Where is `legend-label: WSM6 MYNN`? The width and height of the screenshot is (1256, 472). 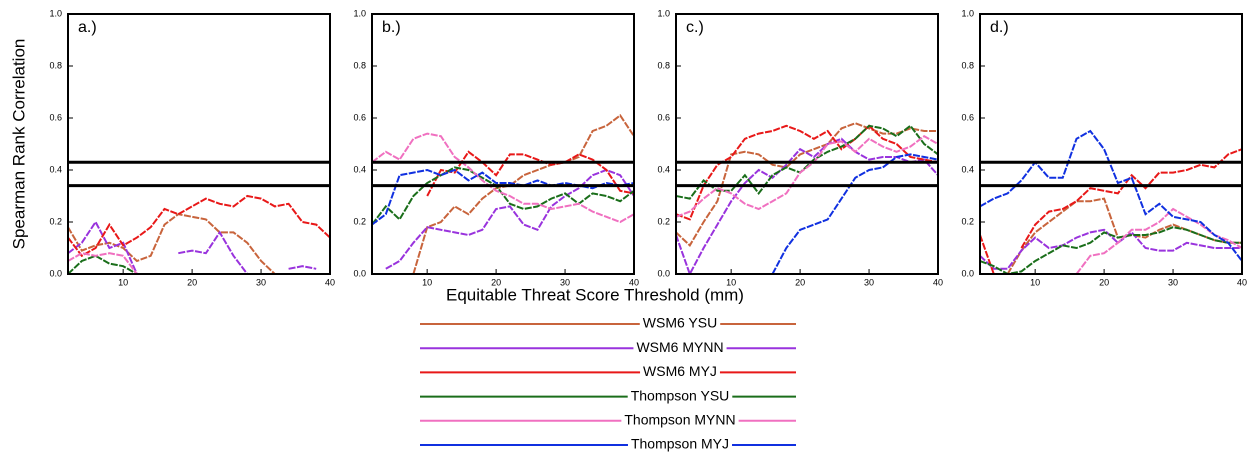
legend-label: WSM6 MYNN is located at coordinates (679, 347).